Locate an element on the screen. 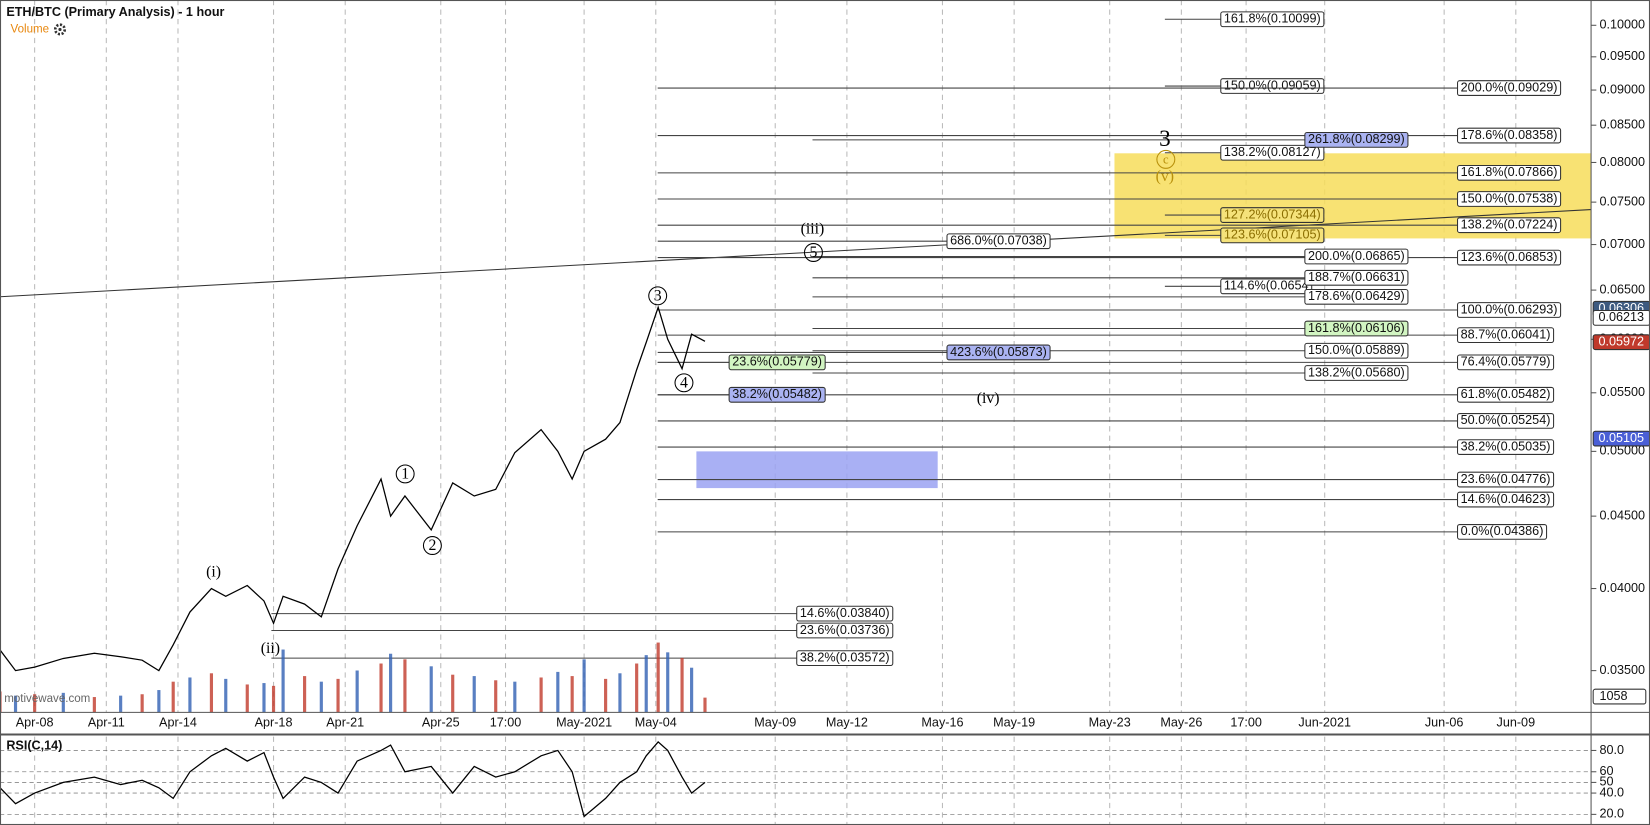 This screenshot has width=1650, height=825. rsi-tick-label: 80.0 is located at coordinates (1611, 750).